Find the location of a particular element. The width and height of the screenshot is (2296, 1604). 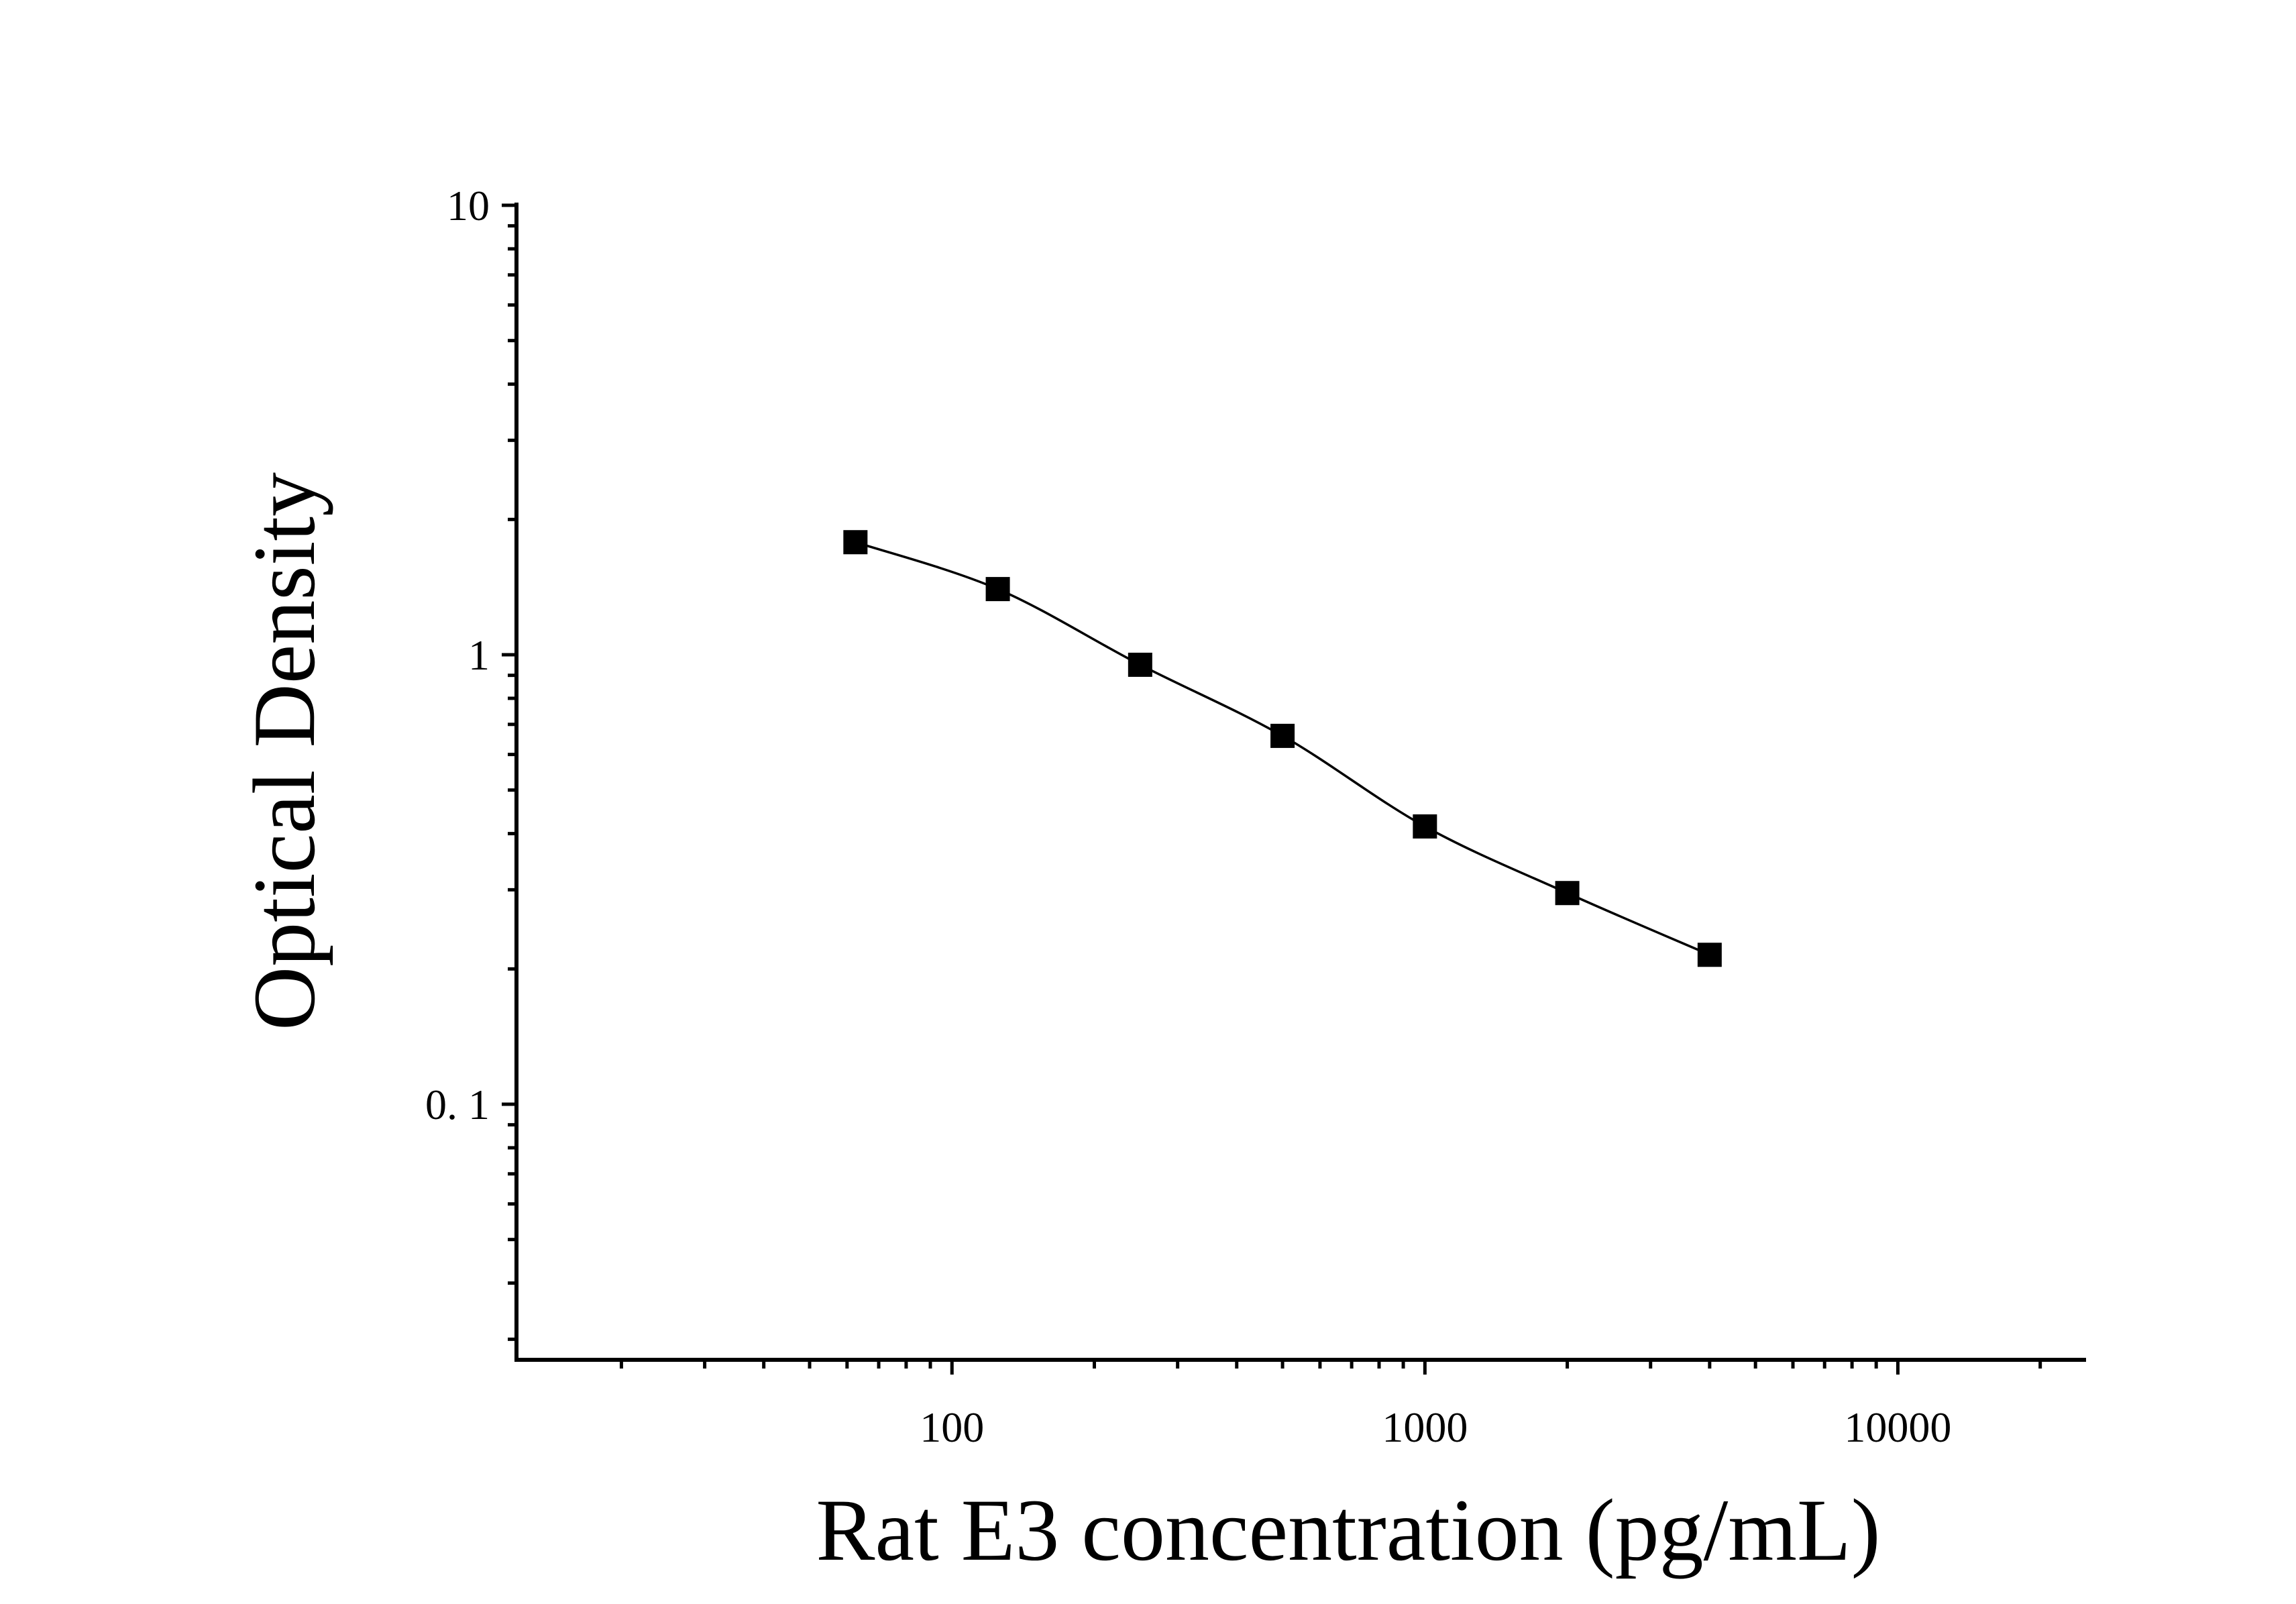

x-tick-label: 1000 is located at coordinates (1425, 1427).